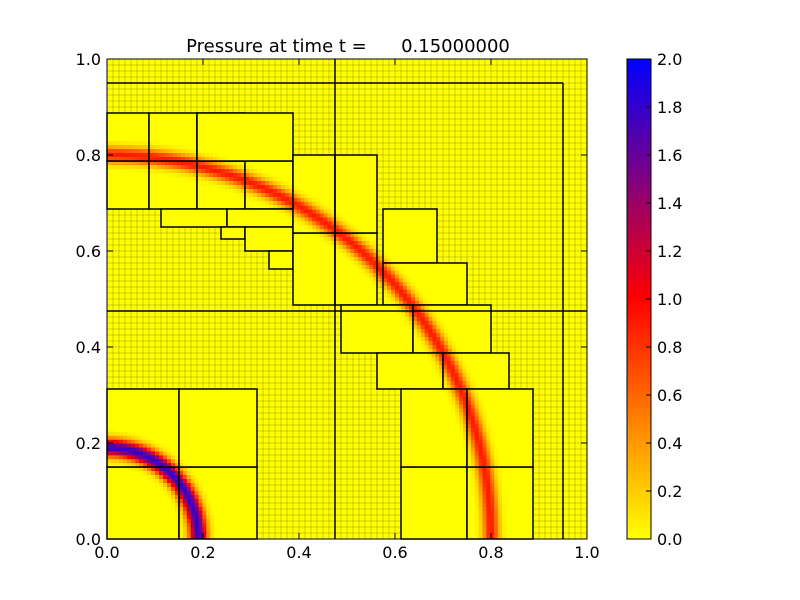  What do you see at coordinates (379, 289) in the screenshot?
I see `heatmap-cell` at bounding box center [379, 289].